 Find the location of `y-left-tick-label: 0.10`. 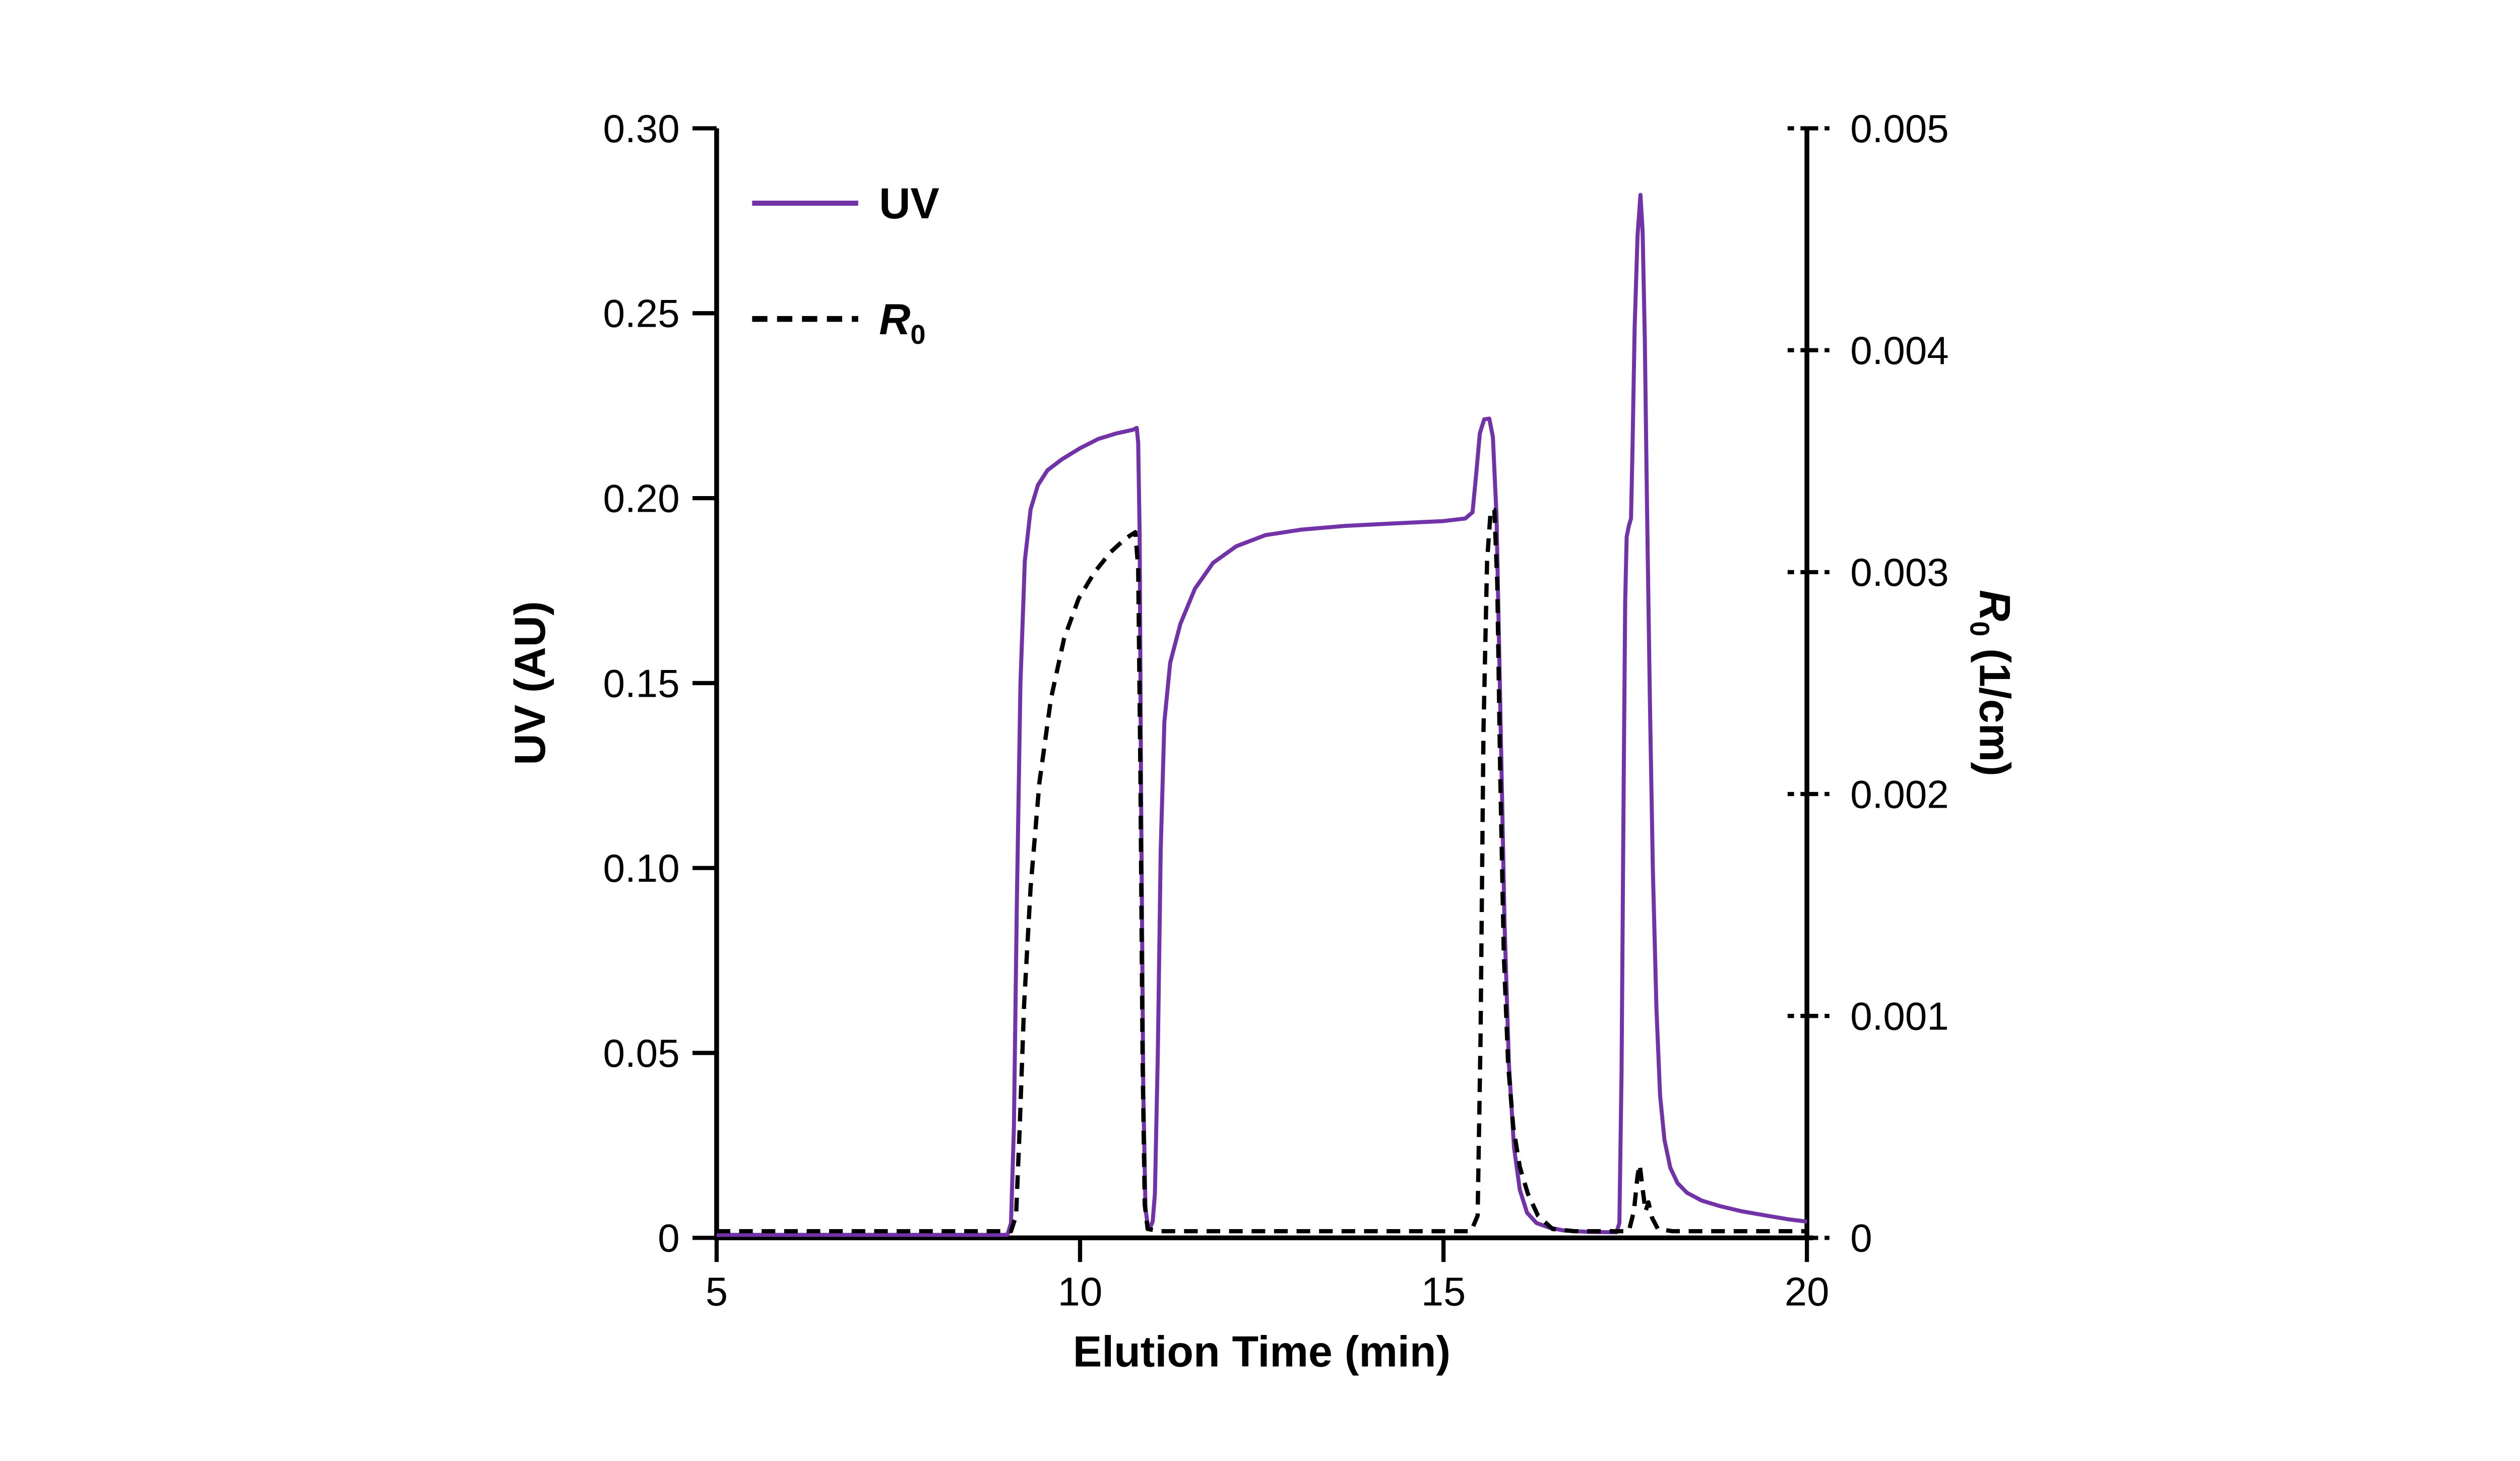

y-left-tick-label: 0.10 is located at coordinates (641, 868).